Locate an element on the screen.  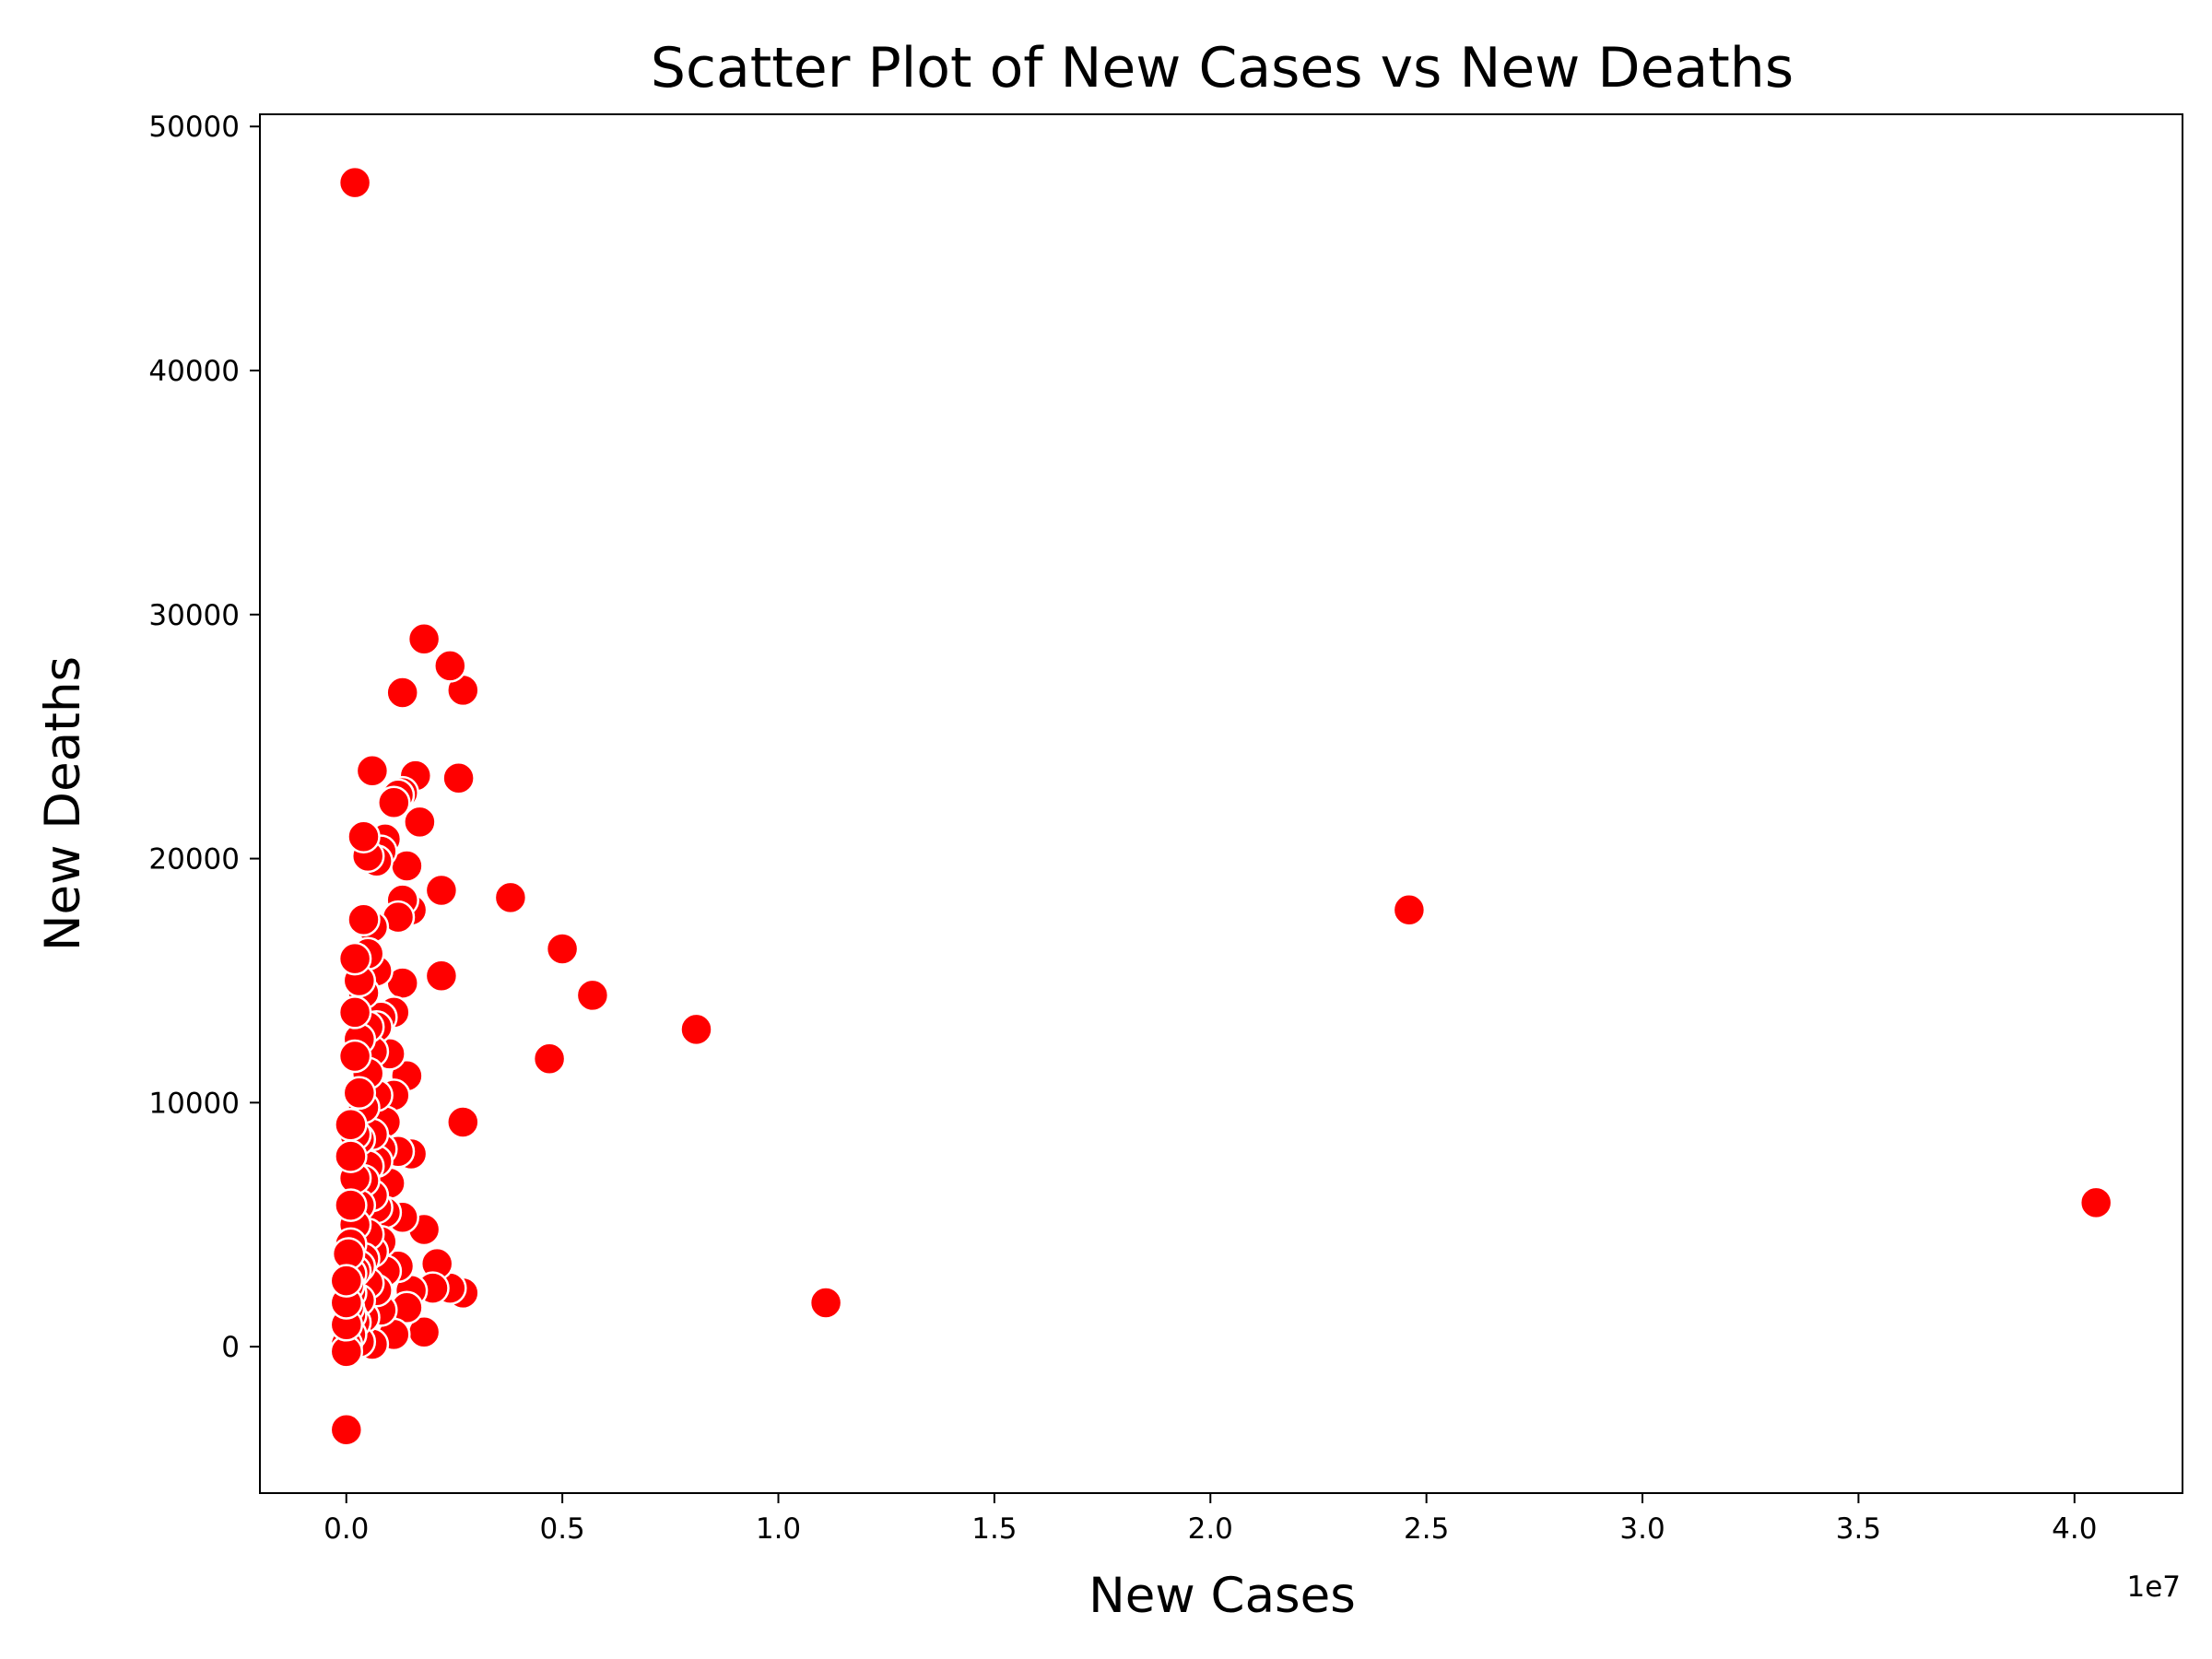
chart-title: Scatter Plot of New Cases vs New Deaths is located at coordinates (1222, 68).